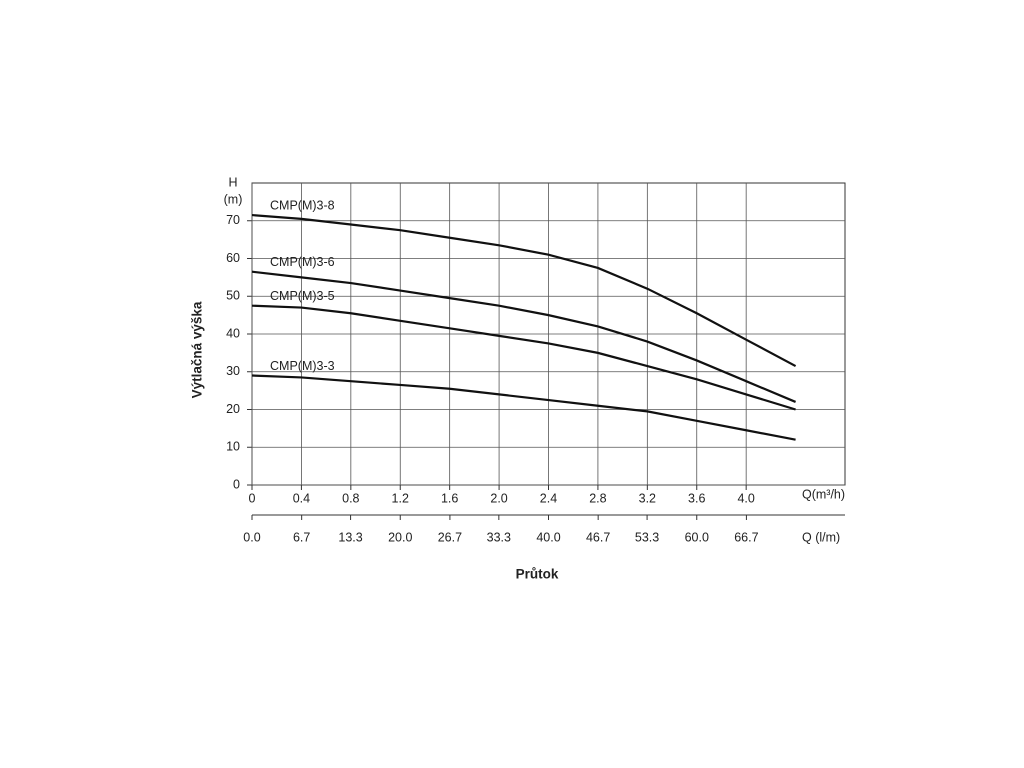 The height and width of the screenshot is (768, 1024). I want to click on series-label: CMP(M)3-8, so click(302, 205).